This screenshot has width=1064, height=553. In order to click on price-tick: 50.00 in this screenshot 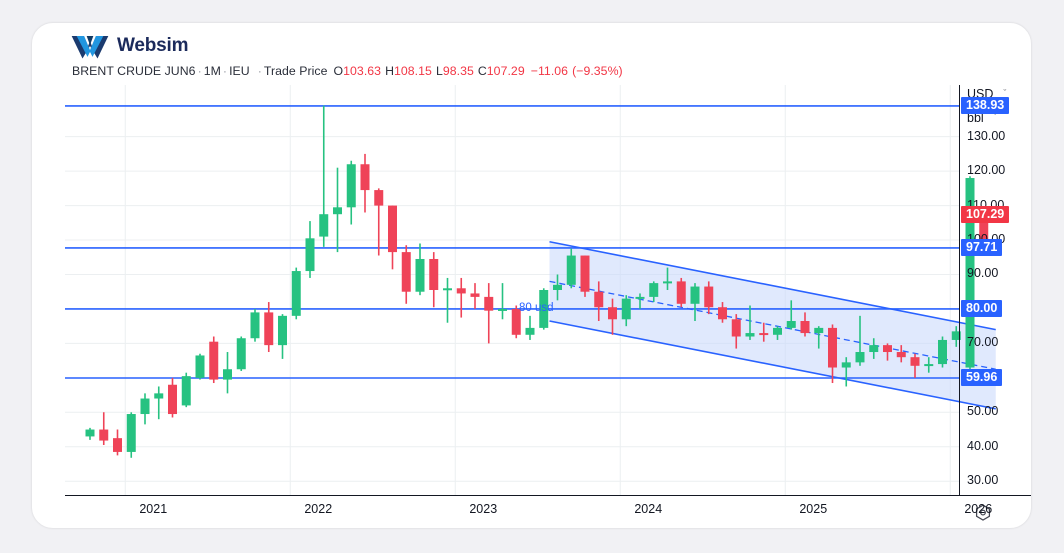, I will do `click(983, 411)`.